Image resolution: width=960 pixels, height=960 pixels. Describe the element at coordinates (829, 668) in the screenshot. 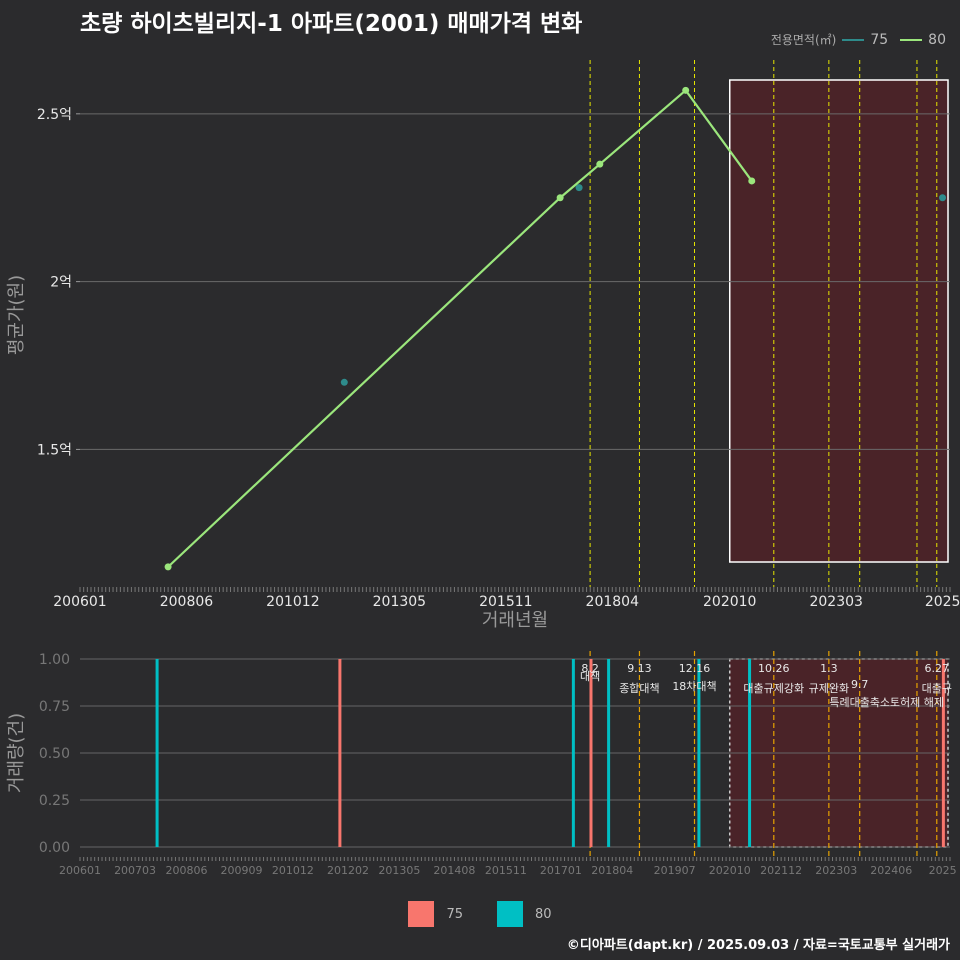

I see `policy-date: 1.3` at that location.